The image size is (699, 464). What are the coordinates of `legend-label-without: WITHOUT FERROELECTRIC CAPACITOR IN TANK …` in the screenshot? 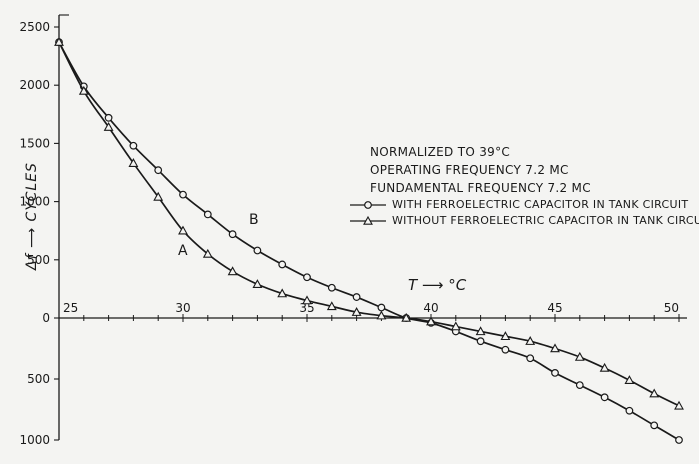 It's located at (545, 220).